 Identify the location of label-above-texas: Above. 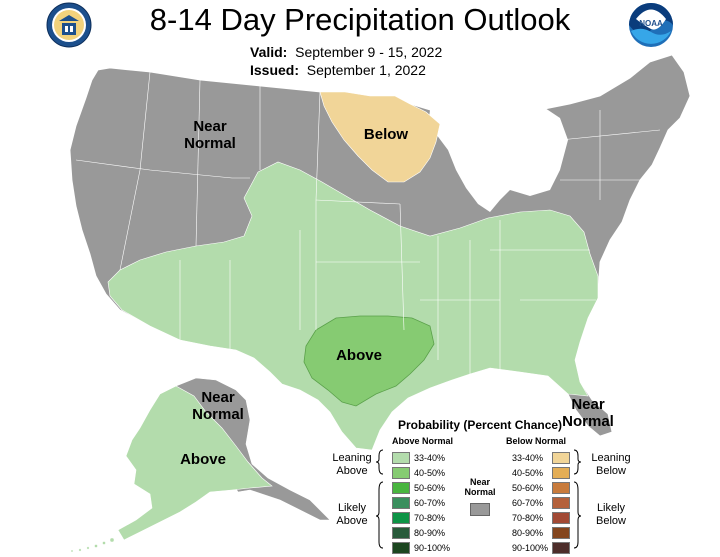
(359, 355).